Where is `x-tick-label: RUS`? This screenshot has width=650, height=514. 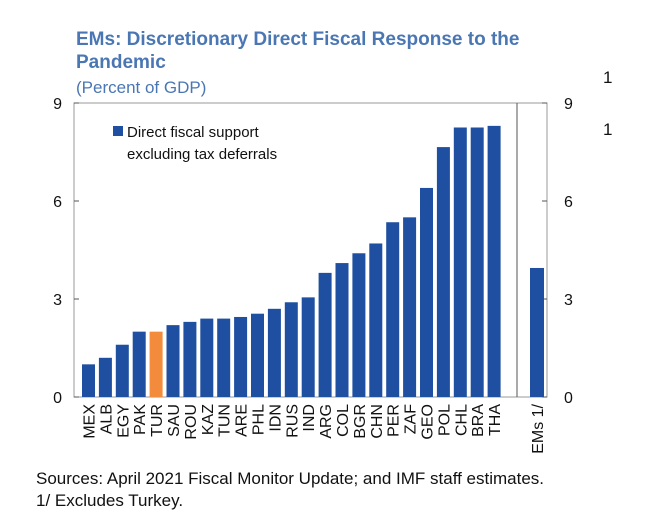
x-tick-label: RUS is located at coordinates (292, 421).